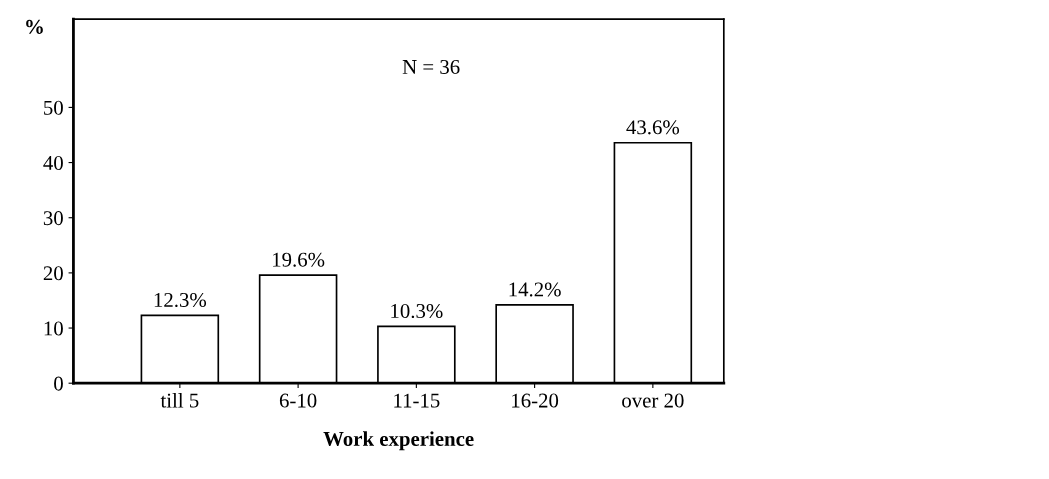 The width and height of the screenshot is (1049, 479). Describe the element at coordinates (53, 328) in the screenshot. I see `y-tick-label: 10` at that location.